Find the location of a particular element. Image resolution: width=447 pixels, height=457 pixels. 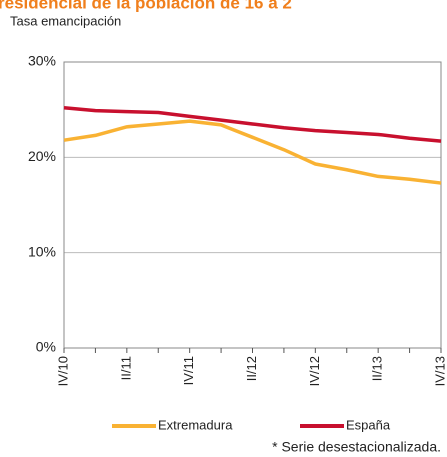

legend-label: España is located at coordinates (368, 424).